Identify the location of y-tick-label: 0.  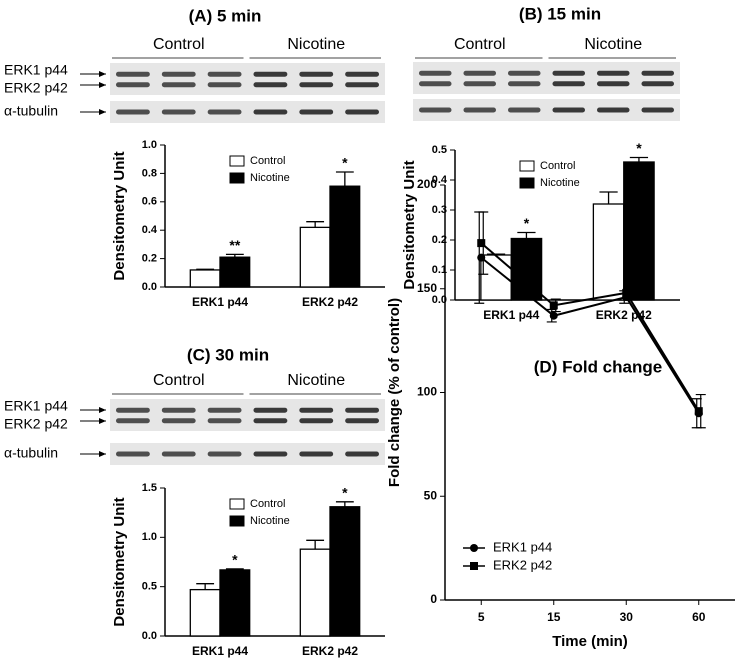
(433, 599).